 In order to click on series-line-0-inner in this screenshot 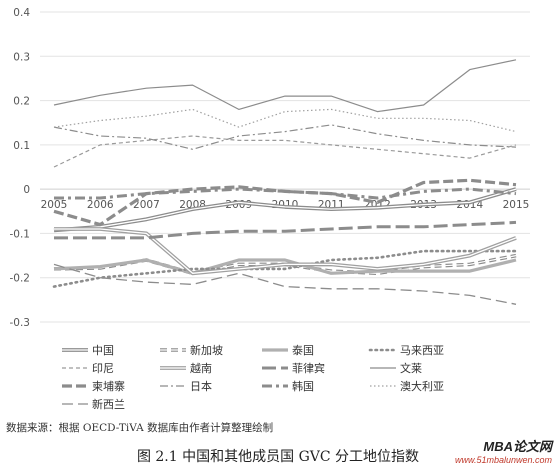, I will do `click(285, 209)`.